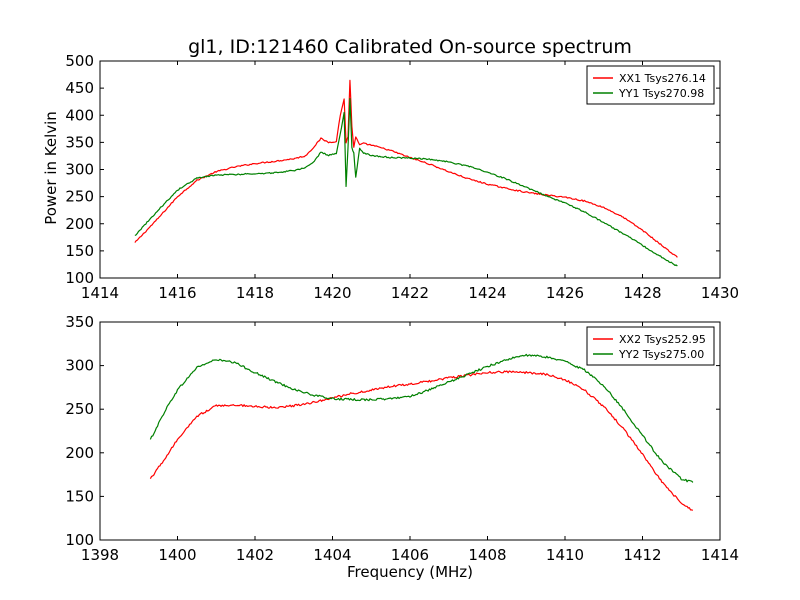 The image size is (800, 600). I want to click on x-tick-label: 1430, so click(720, 293).